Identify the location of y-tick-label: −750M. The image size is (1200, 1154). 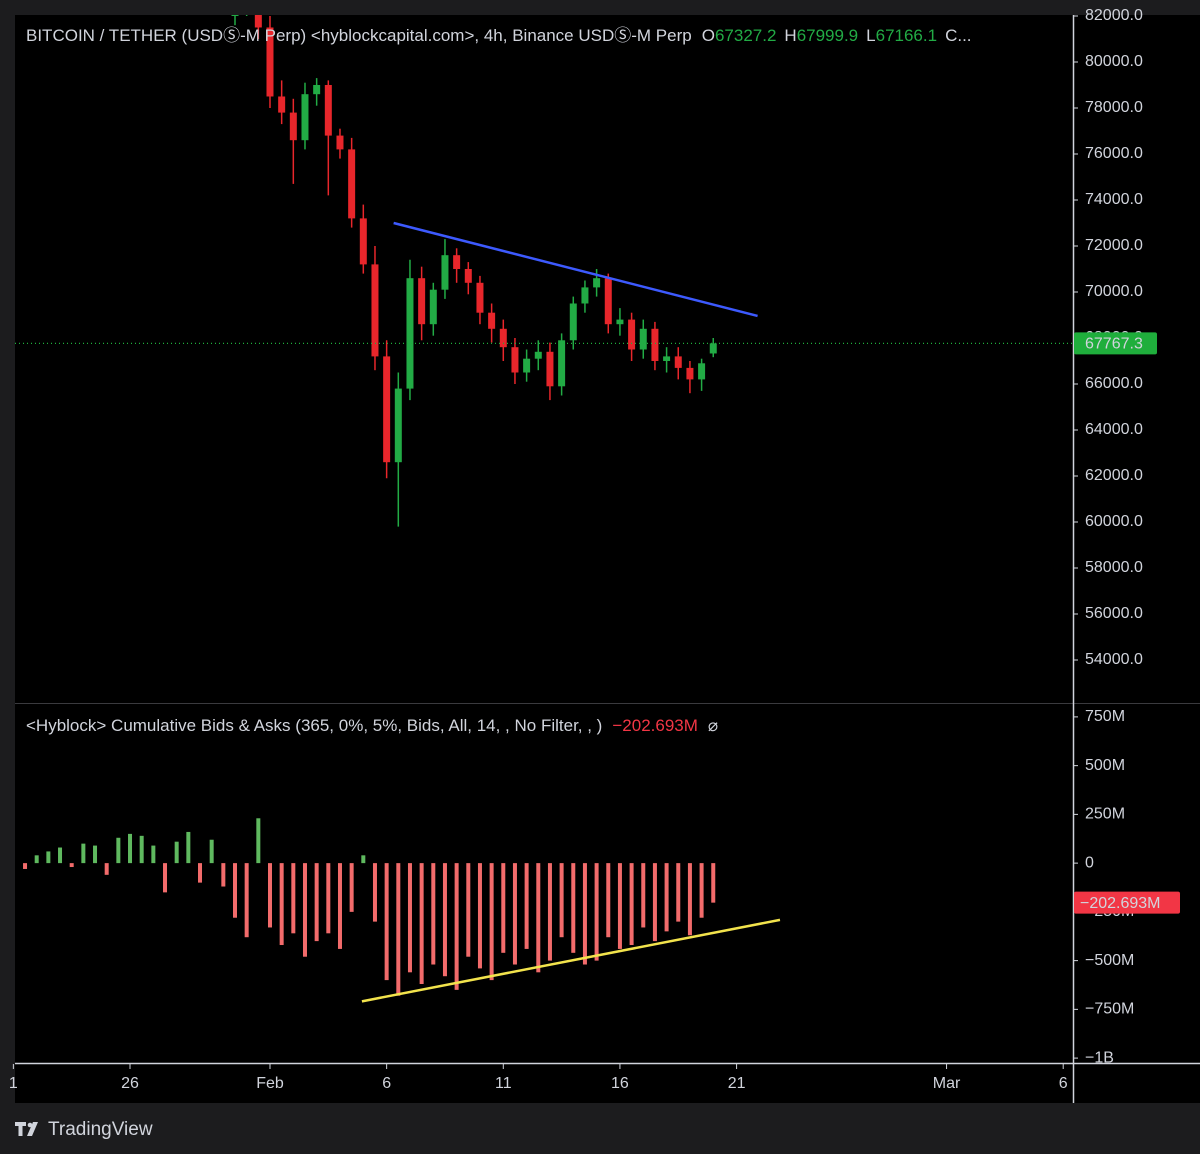
(1109, 1009).